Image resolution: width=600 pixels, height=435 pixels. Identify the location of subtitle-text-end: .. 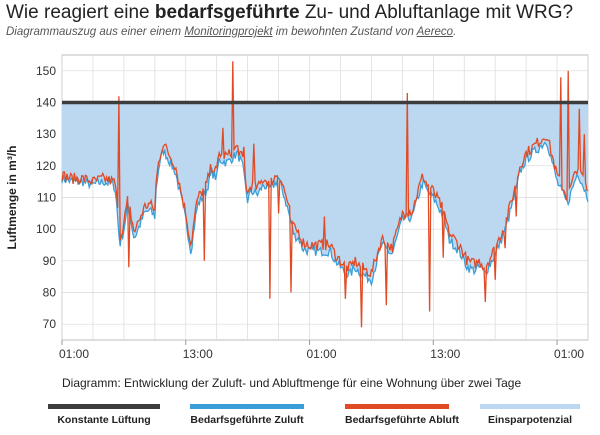
(455, 32).